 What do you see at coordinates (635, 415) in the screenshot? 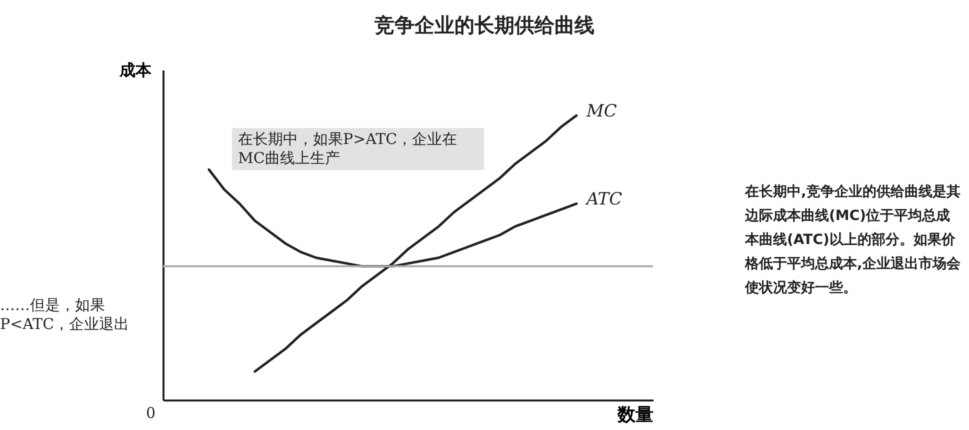
I see `x-axis-title: 数量` at bounding box center [635, 415].